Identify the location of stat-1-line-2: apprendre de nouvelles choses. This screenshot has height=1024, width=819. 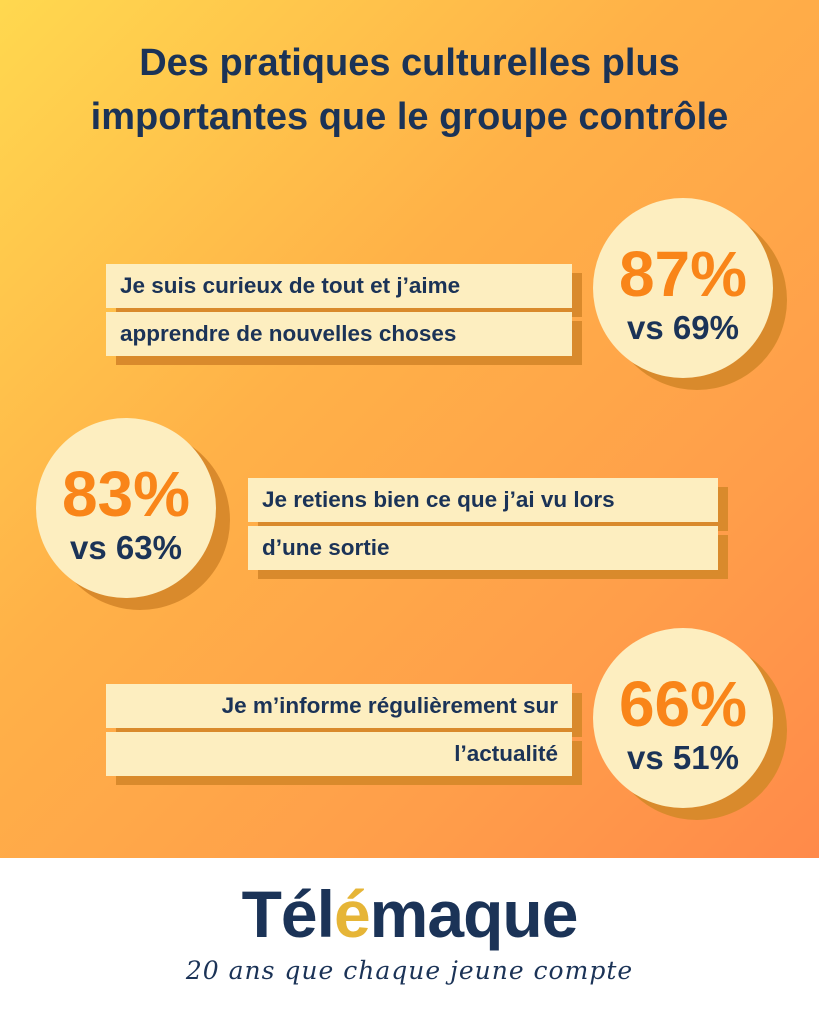
(344, 338).